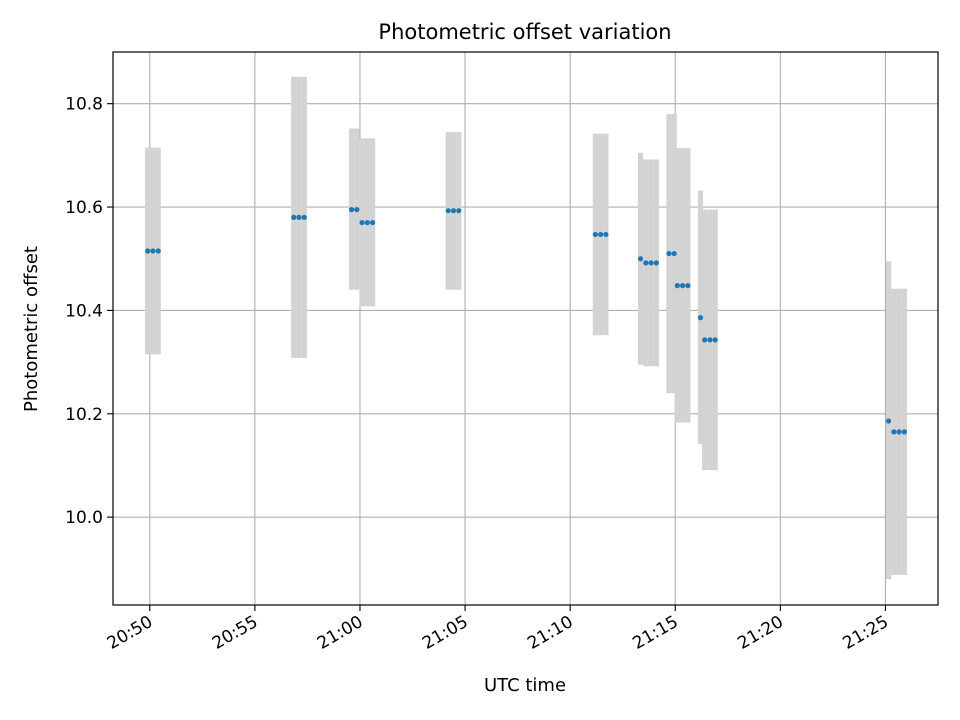 This screenshot has width=960, height=720. I want to click on y-tick-label: 10.0, so click(84, 518).